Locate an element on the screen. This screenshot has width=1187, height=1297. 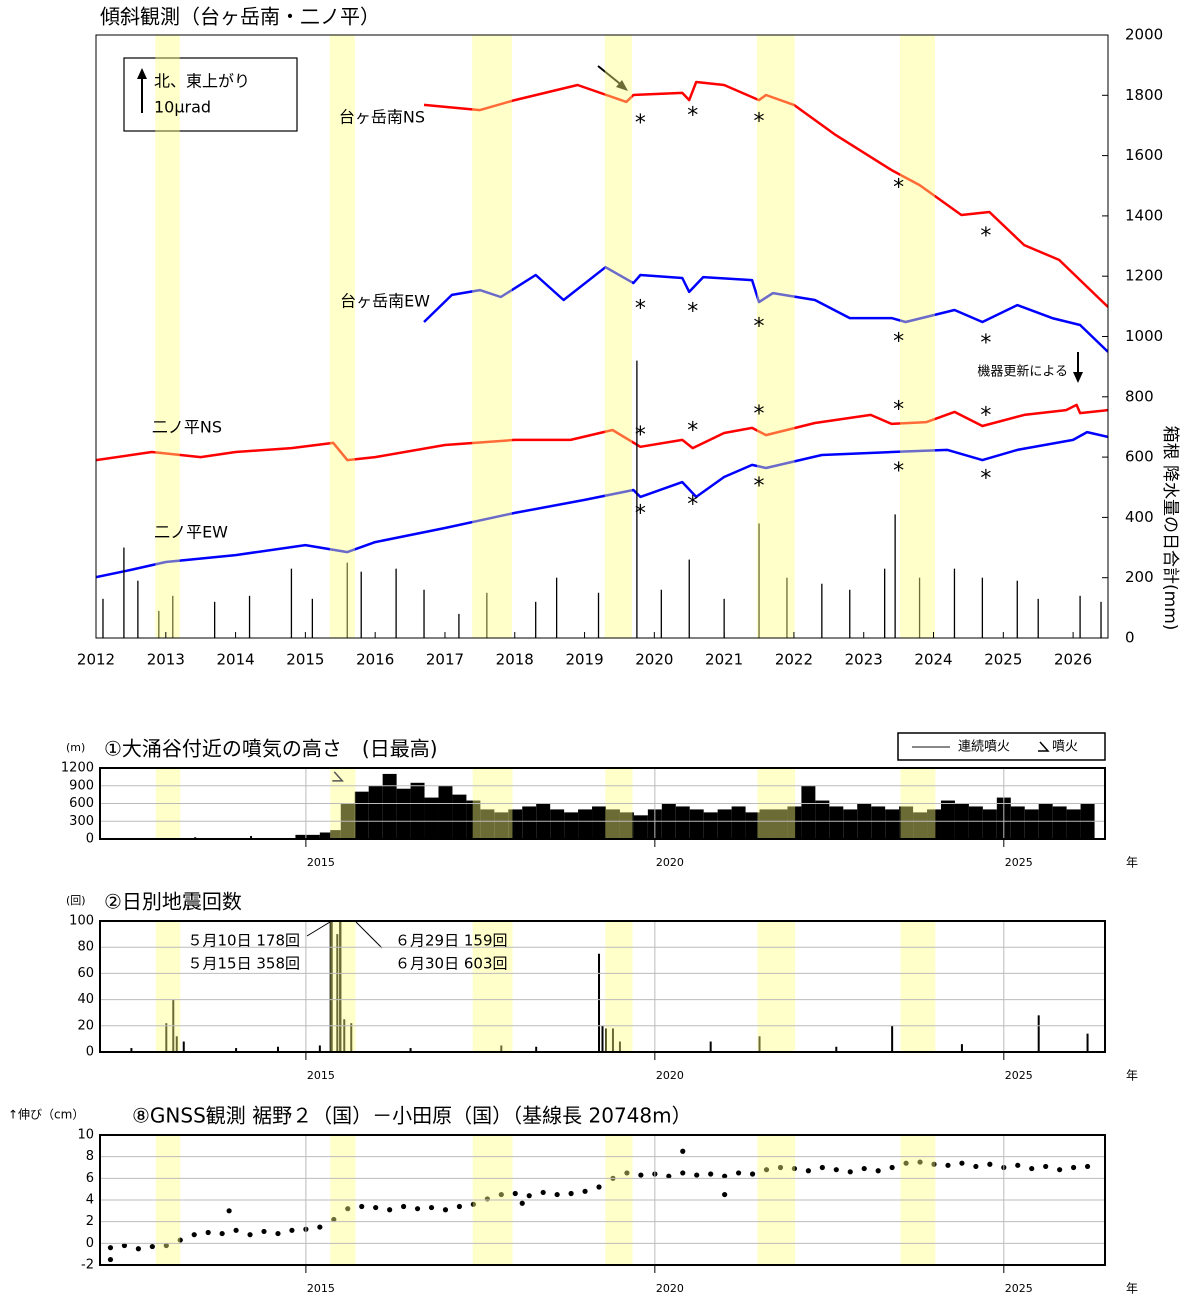
y-tick-label: 100 is located at coordinates (81, 921).